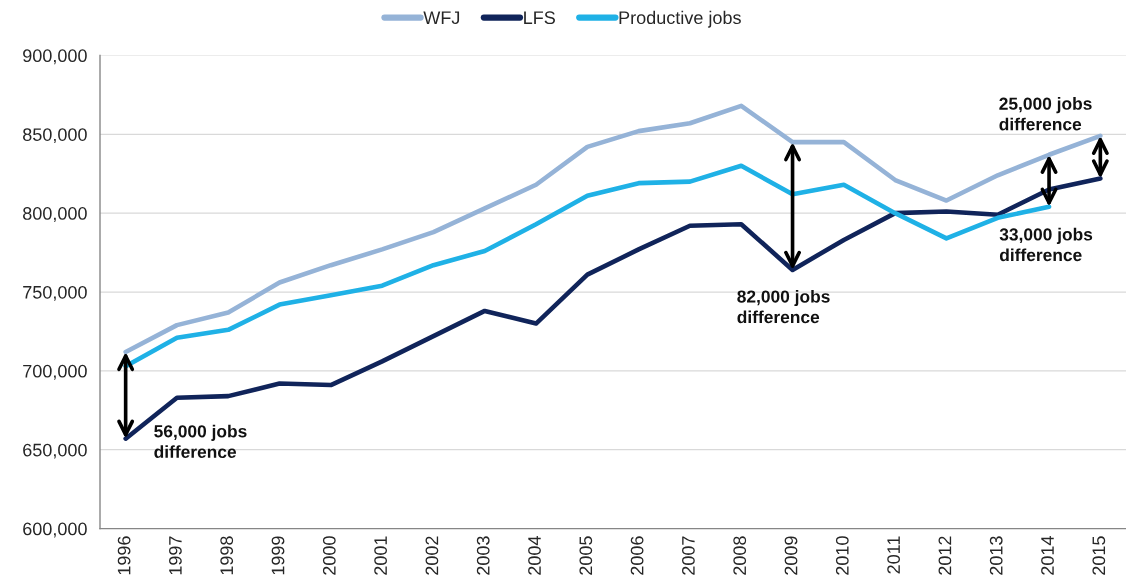  Describe the element at coordinates (278, 555) in the screenshot. I see `x-tick-label: 1999` at that location.